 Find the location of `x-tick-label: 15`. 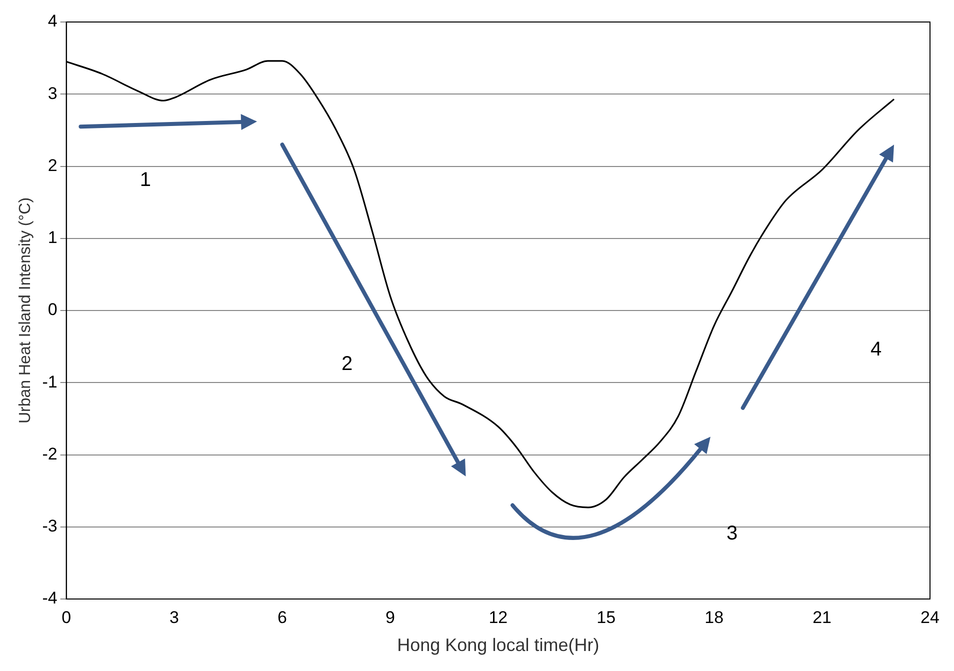

x-tick-label: 15 is located at coordinates (606, 617).